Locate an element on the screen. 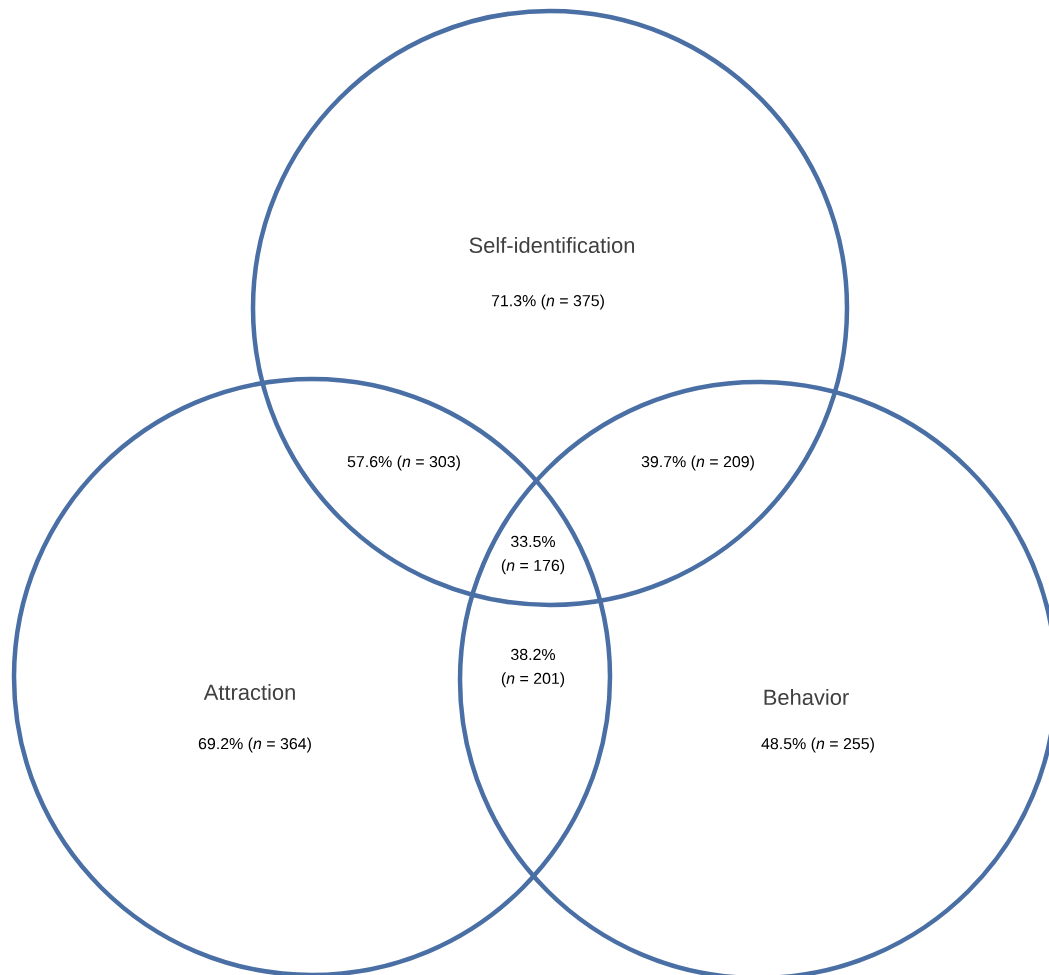  data-label: 69.2 is located at coordinates (213, 744).